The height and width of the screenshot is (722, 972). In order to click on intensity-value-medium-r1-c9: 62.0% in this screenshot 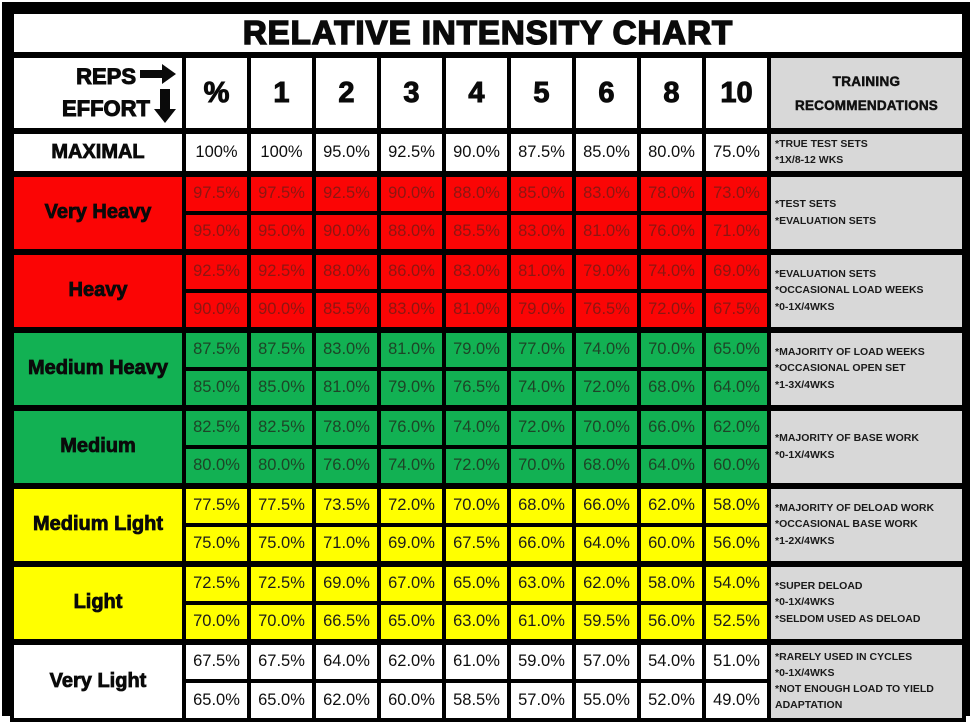, I will do `click(736, 426)`.